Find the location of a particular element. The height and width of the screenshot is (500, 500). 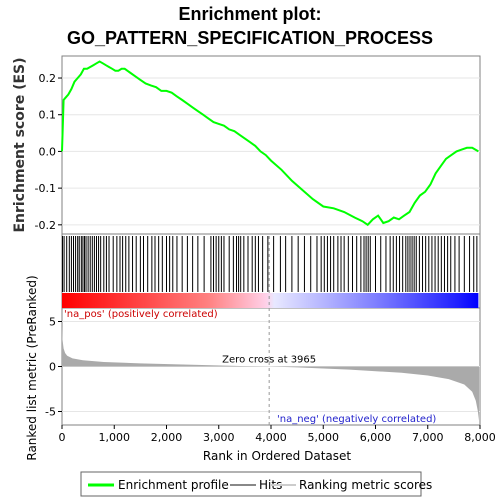

x-tick-label: 8,000 is located at coordinates (480, 437).